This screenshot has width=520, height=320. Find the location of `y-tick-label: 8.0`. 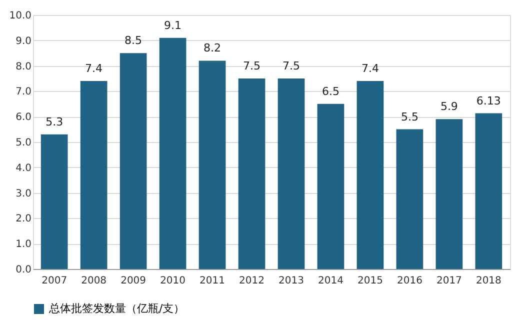

y-tick-label: 8.0 is located at coordinates (24, 66).